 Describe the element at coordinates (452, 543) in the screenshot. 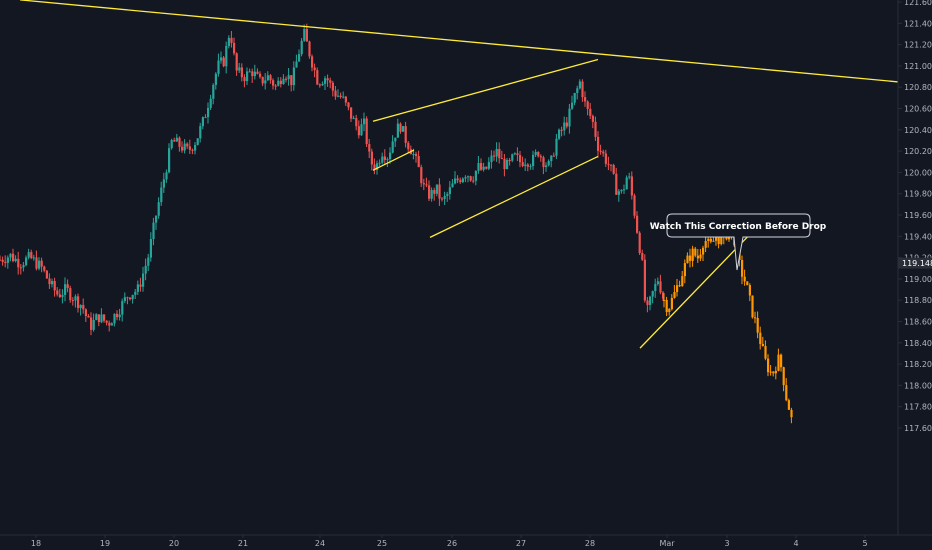

I see `x-tick-label: 26` at that location.